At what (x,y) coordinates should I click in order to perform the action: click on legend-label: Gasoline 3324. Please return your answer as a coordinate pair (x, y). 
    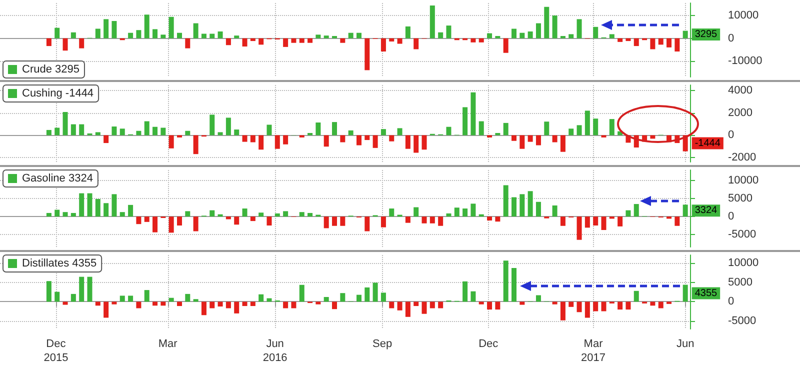
    Looking at the image, I should click on (57, 178).